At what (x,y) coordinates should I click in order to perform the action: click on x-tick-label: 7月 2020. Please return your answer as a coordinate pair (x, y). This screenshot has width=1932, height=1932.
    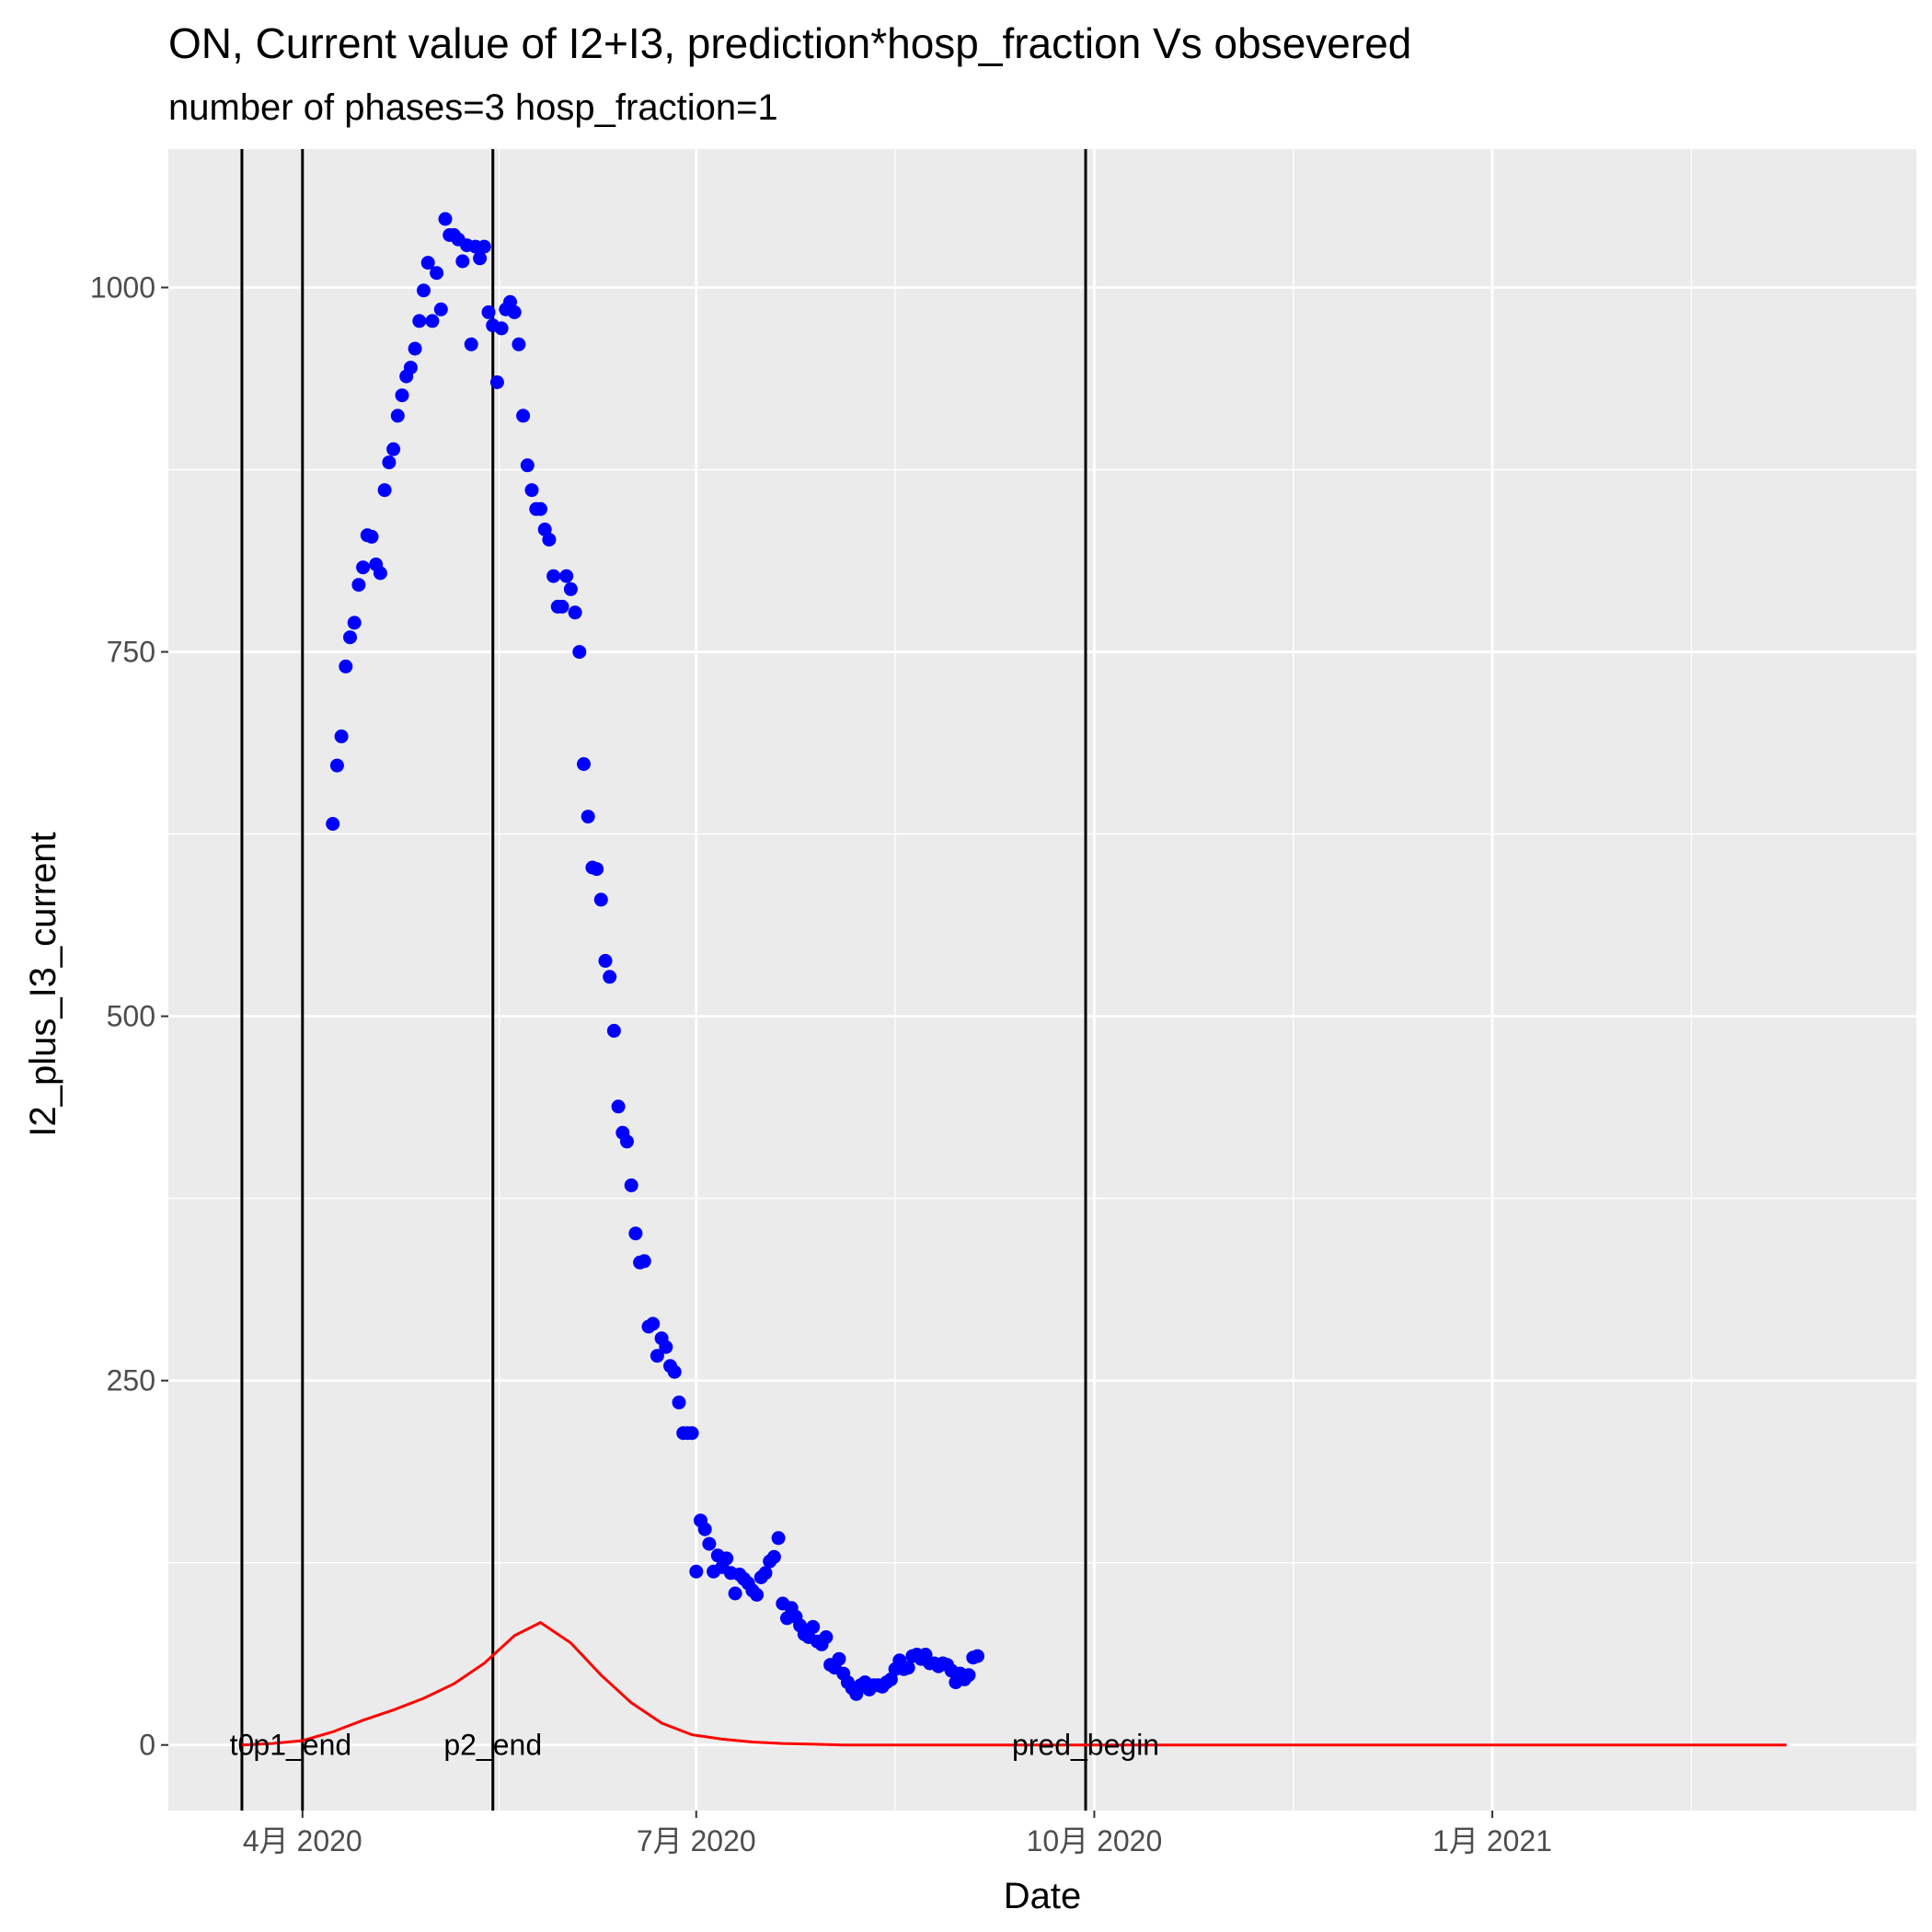
    Looking at the image, I should click on (696, 1840).